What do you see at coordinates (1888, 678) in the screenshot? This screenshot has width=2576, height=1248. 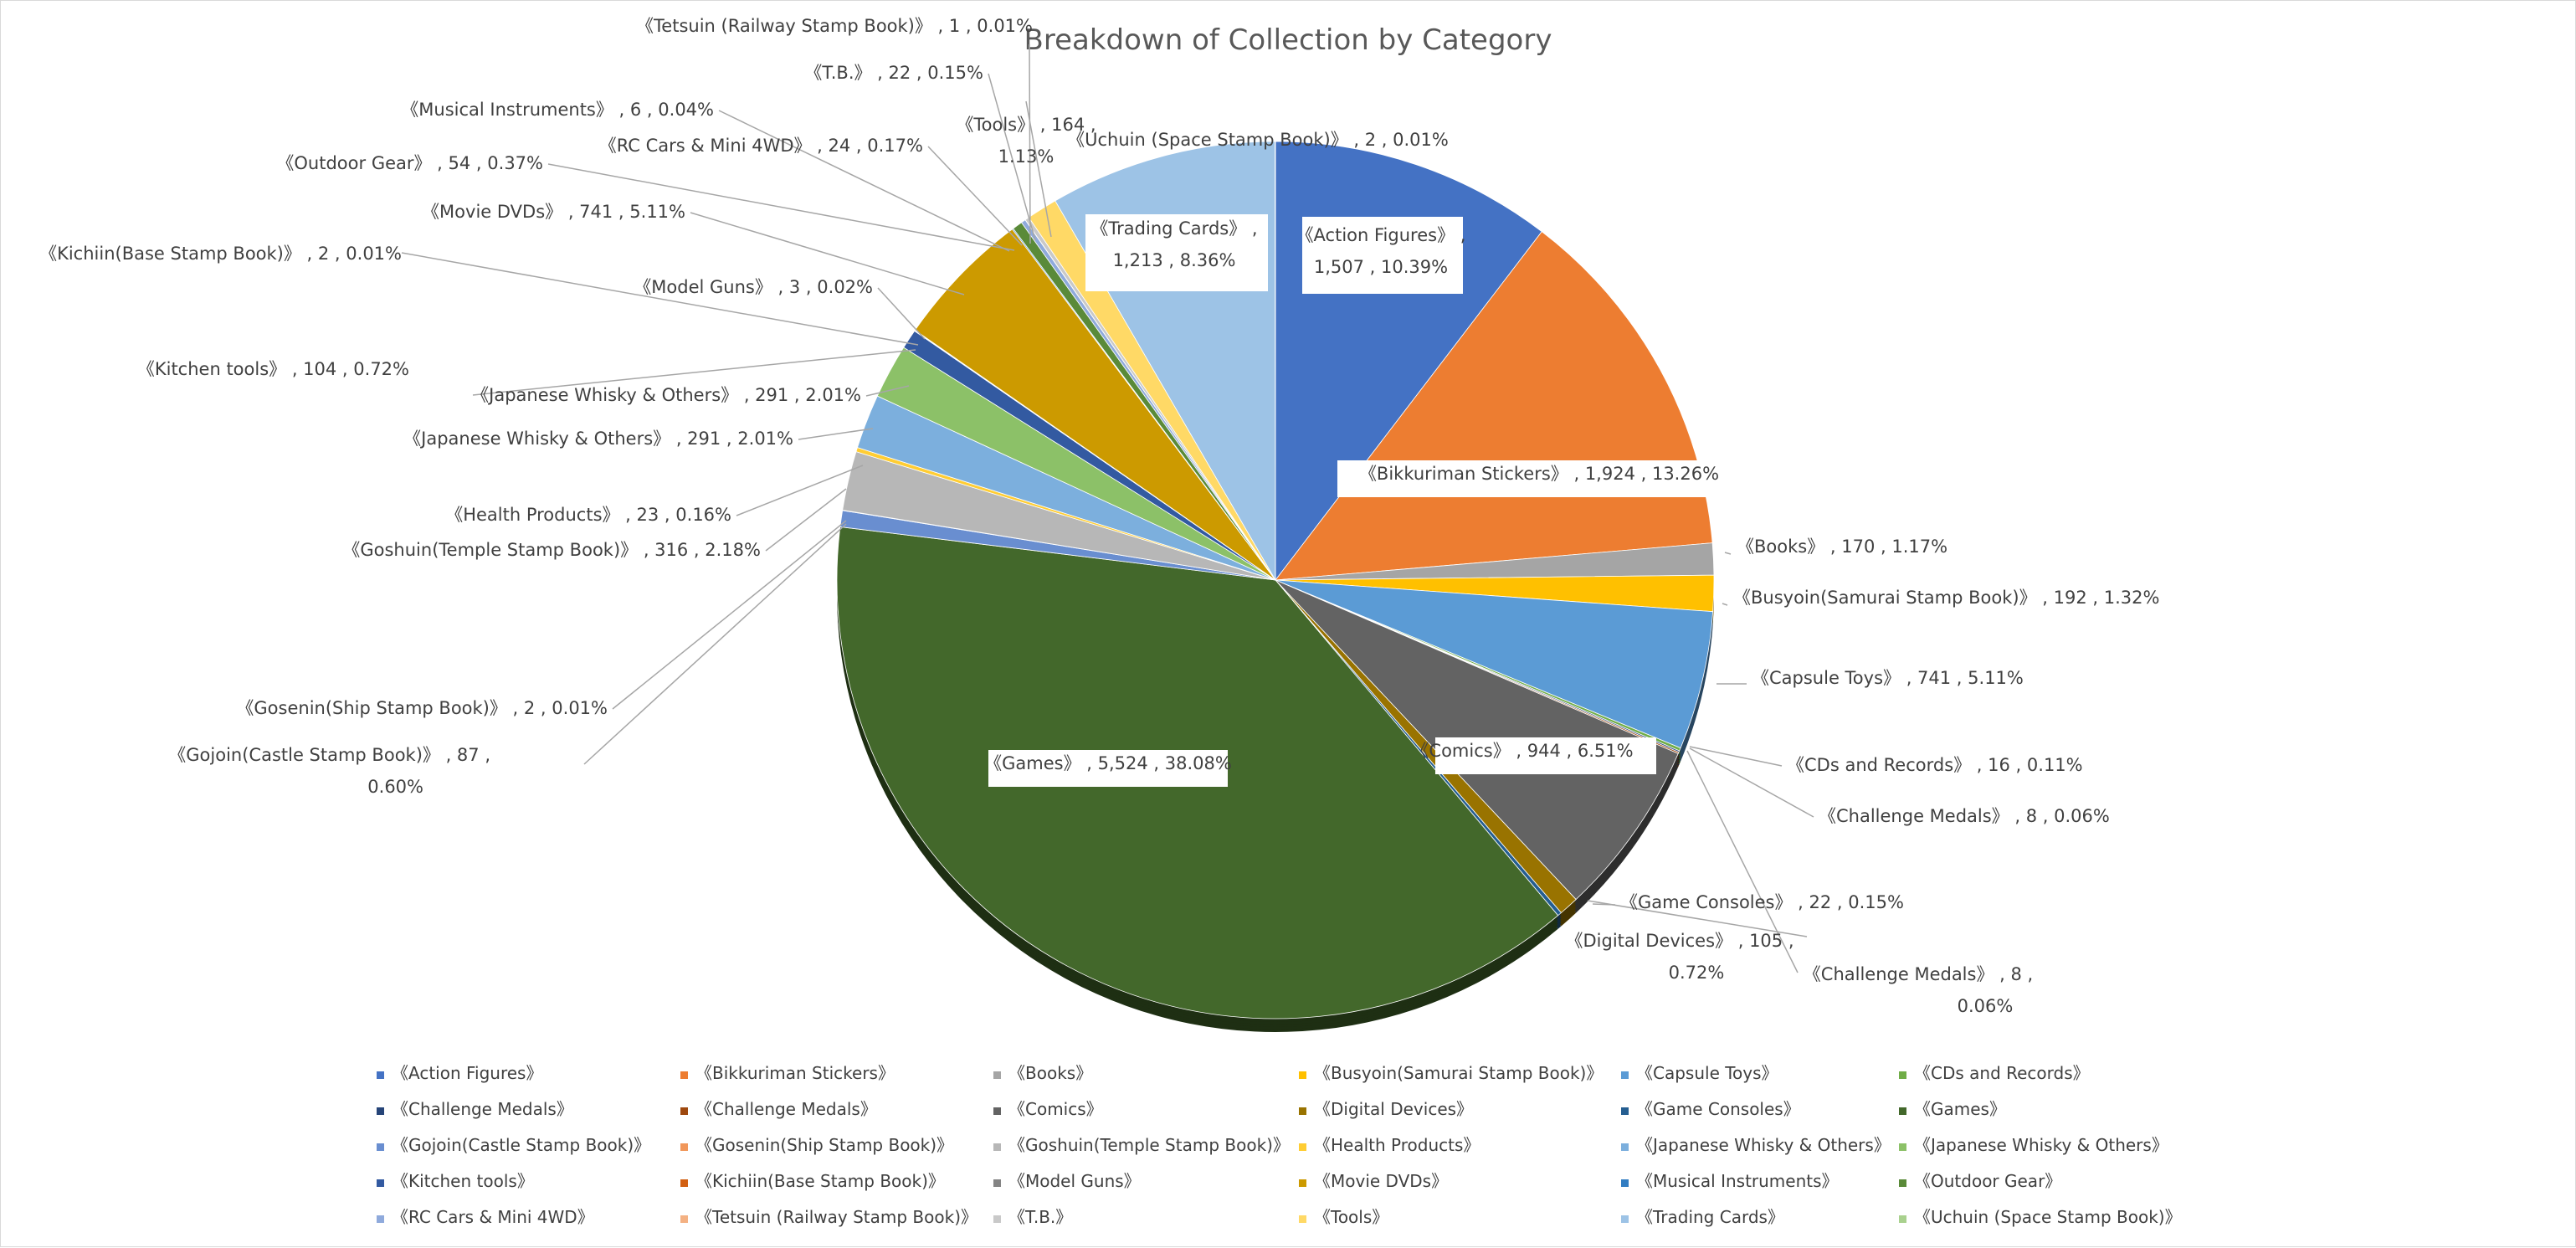 I see `data-label: 《Capsule Toys》 , 741 , 5.11%` at bounding box center [1888, 678].